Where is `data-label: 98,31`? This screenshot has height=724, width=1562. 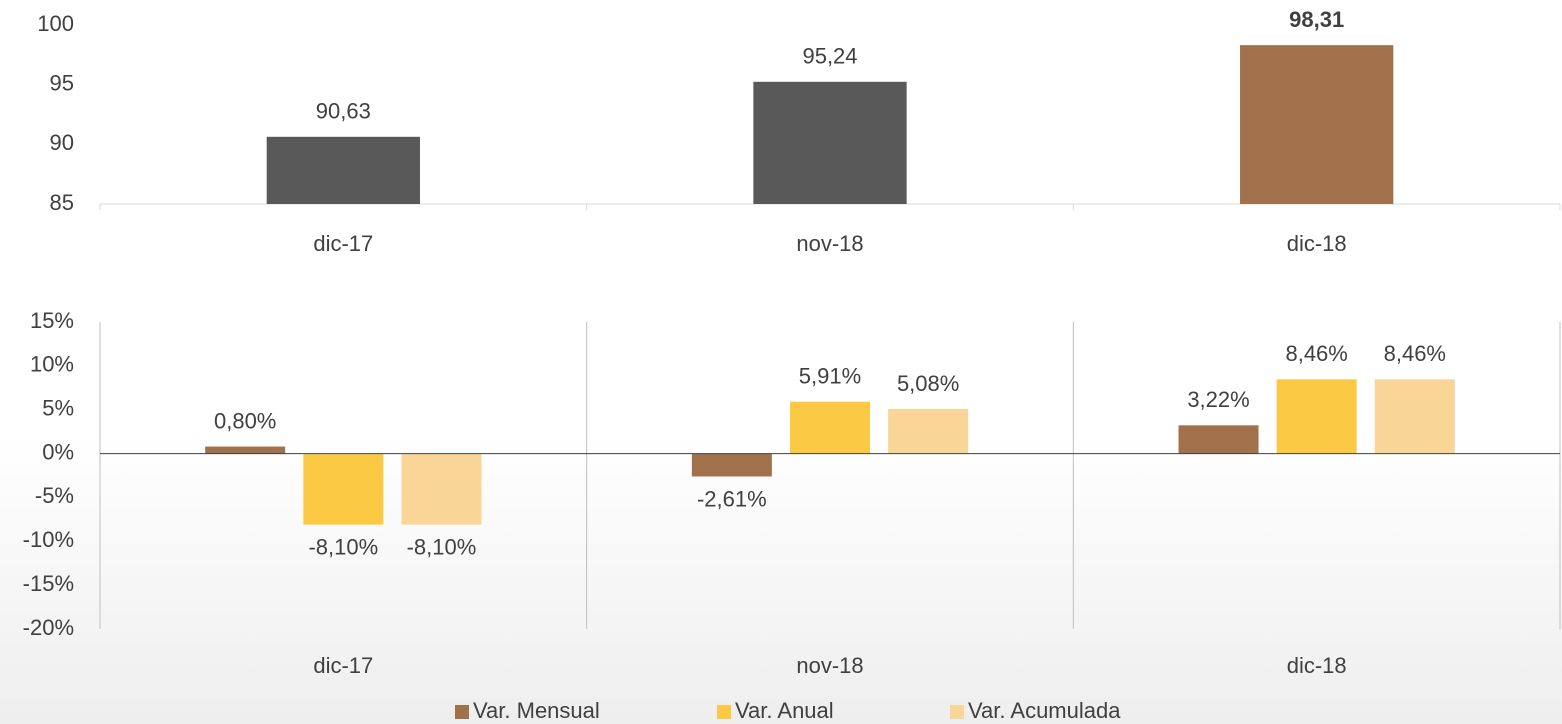
data-label: 98,31 is located at coordinates (1316, 19).